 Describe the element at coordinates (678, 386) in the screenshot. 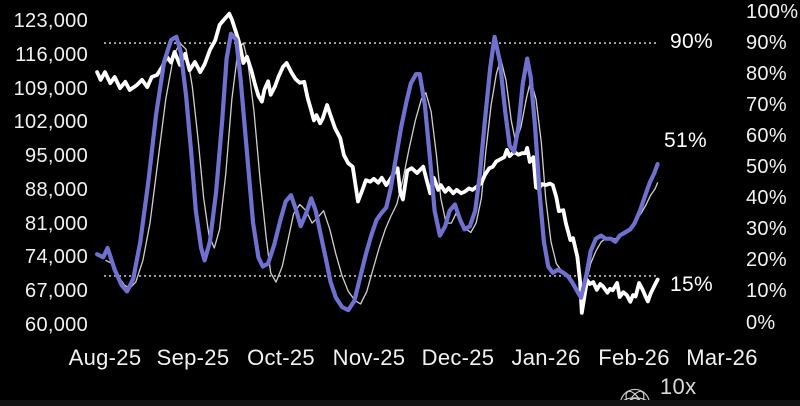

I see `brand-name: 10x Research` at that location.